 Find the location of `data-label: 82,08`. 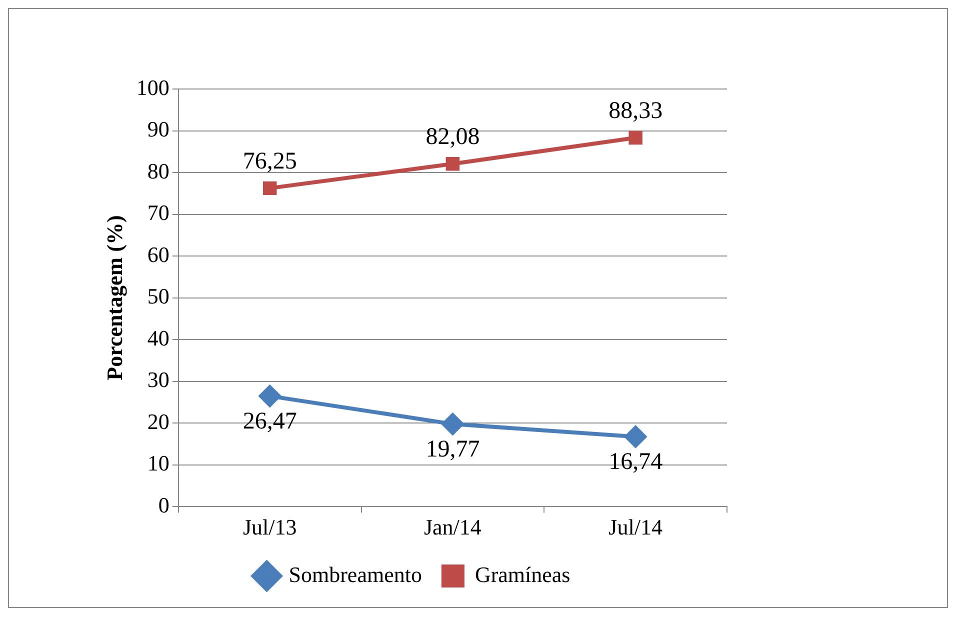

data-label: 82,08 is located at coordinates (453, 137).